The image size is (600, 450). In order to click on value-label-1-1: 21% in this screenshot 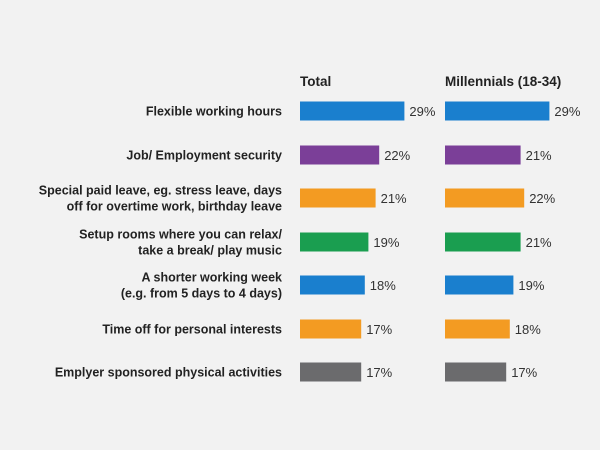, I will do `click(539, 155)`.